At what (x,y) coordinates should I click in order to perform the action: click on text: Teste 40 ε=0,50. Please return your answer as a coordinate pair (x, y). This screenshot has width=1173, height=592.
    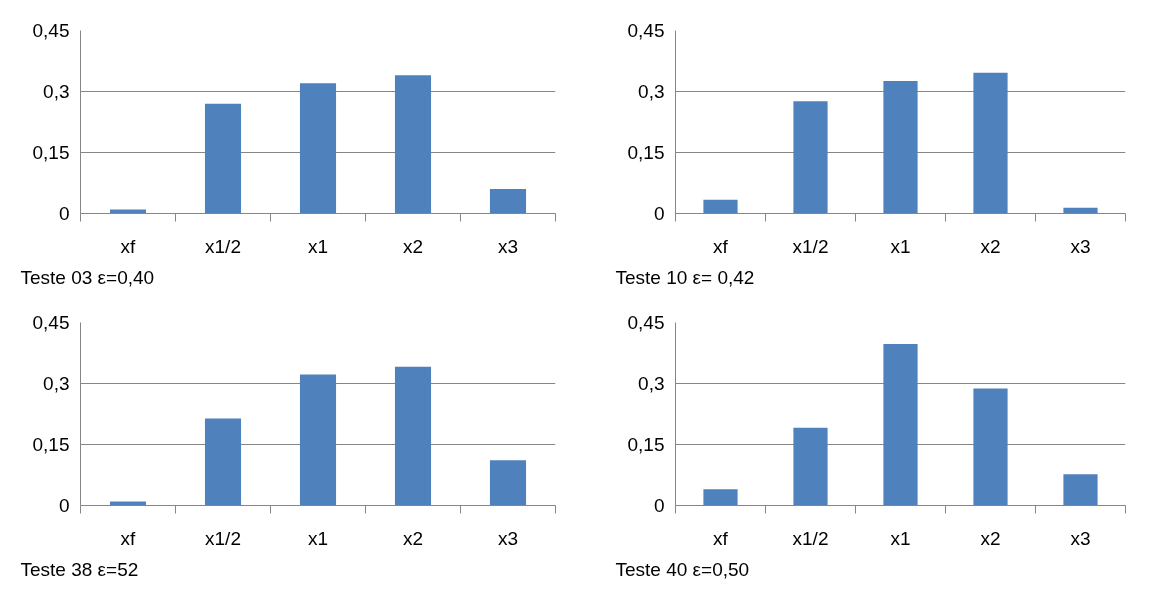
    Looking at the image, I should click on (682, 569).